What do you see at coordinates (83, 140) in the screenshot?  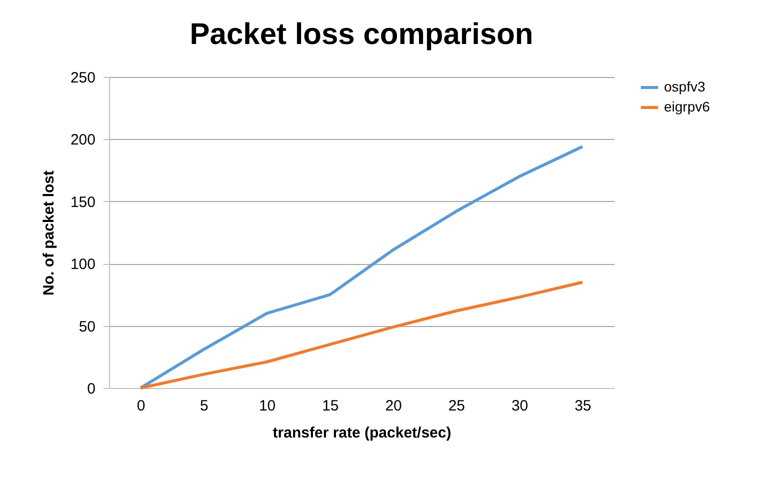 I see `y-tick-label: 200` at bounding box center [83, 140].